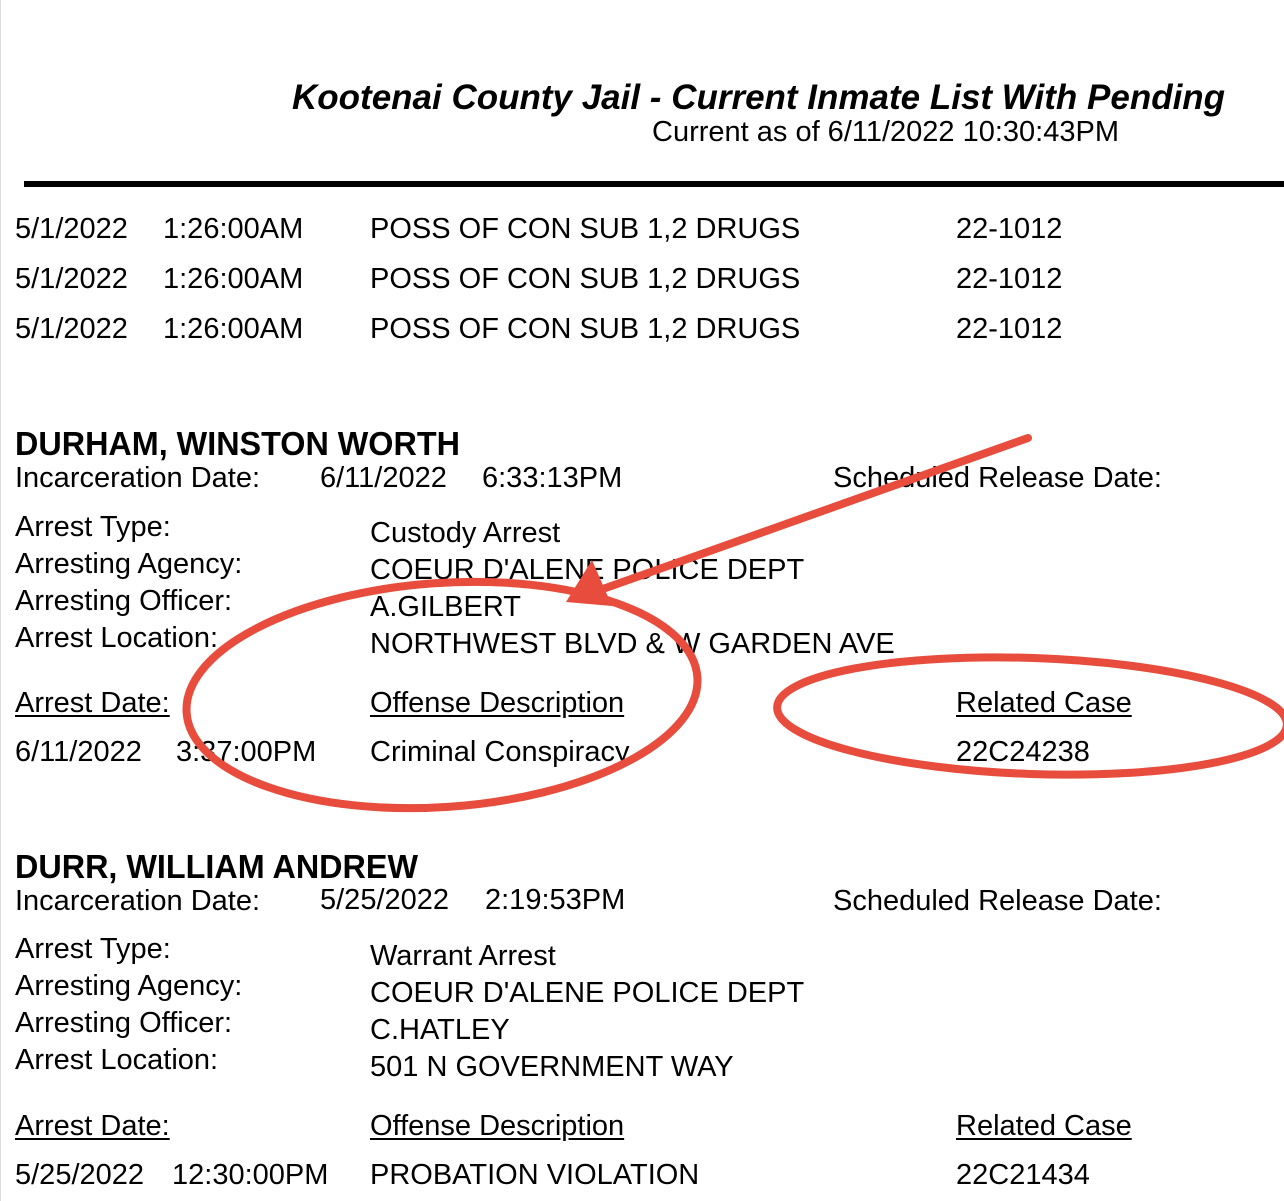 The height and width of the screenshot is (1201, 1284). Describe the element at coordinates (250, 1175) in the screenshot. I see `arrest-time: 12:30:00PM` at that location.